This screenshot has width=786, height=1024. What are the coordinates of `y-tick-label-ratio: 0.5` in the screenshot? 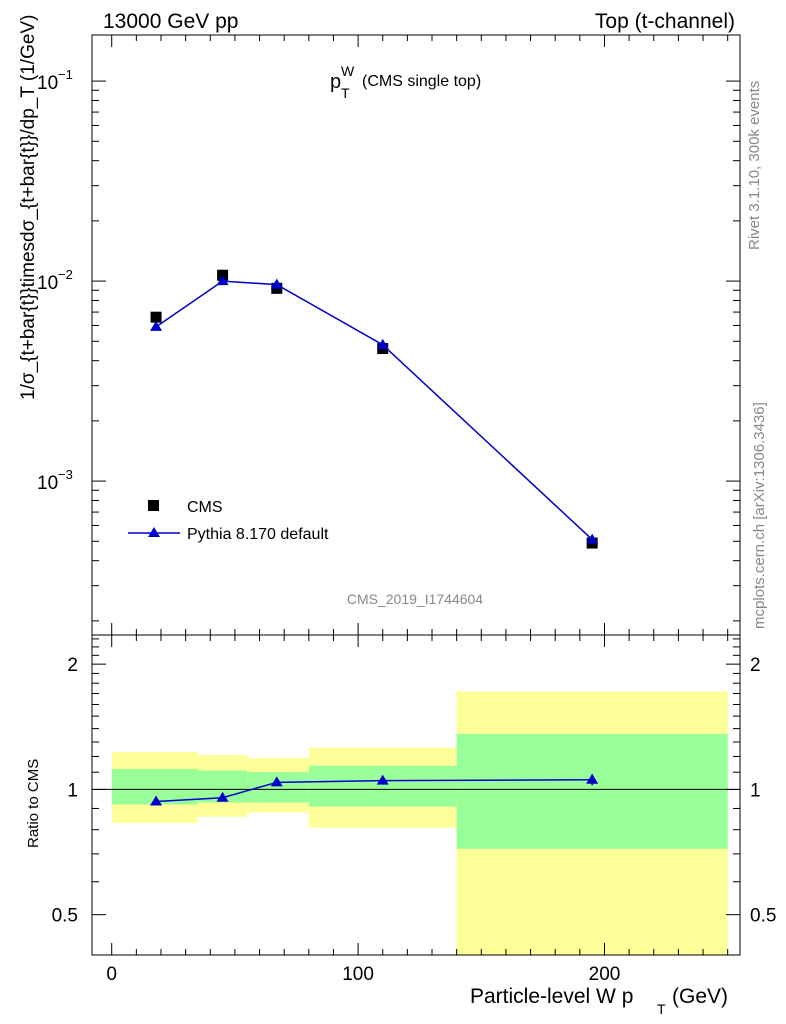 It's located at (65, 916).